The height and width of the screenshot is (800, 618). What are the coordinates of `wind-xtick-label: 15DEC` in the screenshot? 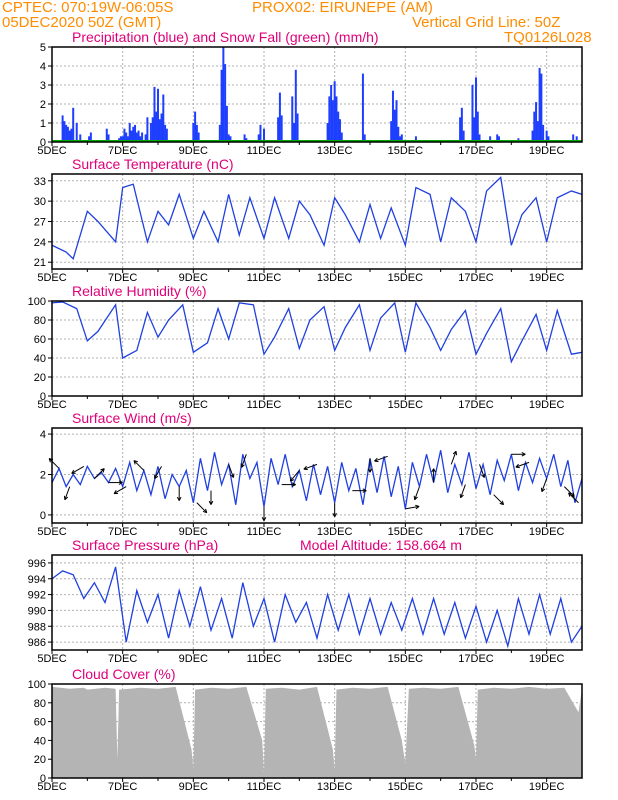 It's located at (406, 532).